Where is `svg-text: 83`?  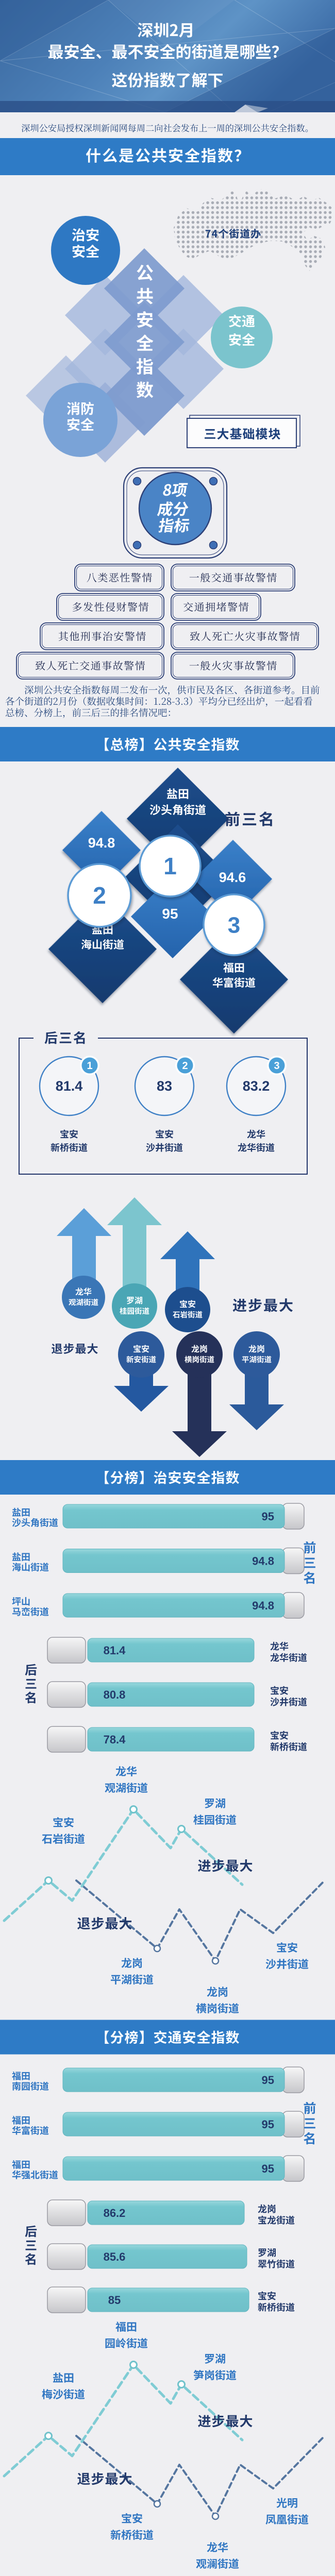 svg-text: 83 is located at coordinates (164, 1086).